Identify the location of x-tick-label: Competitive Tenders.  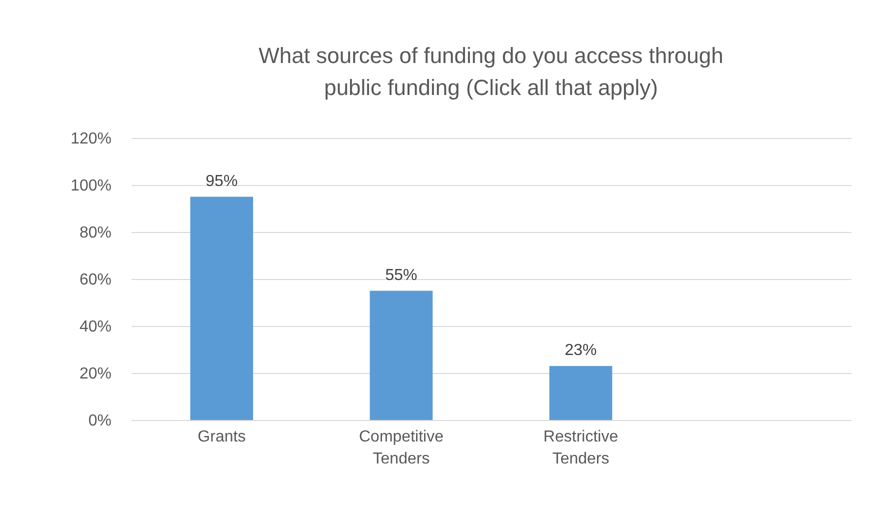
(401, 448).